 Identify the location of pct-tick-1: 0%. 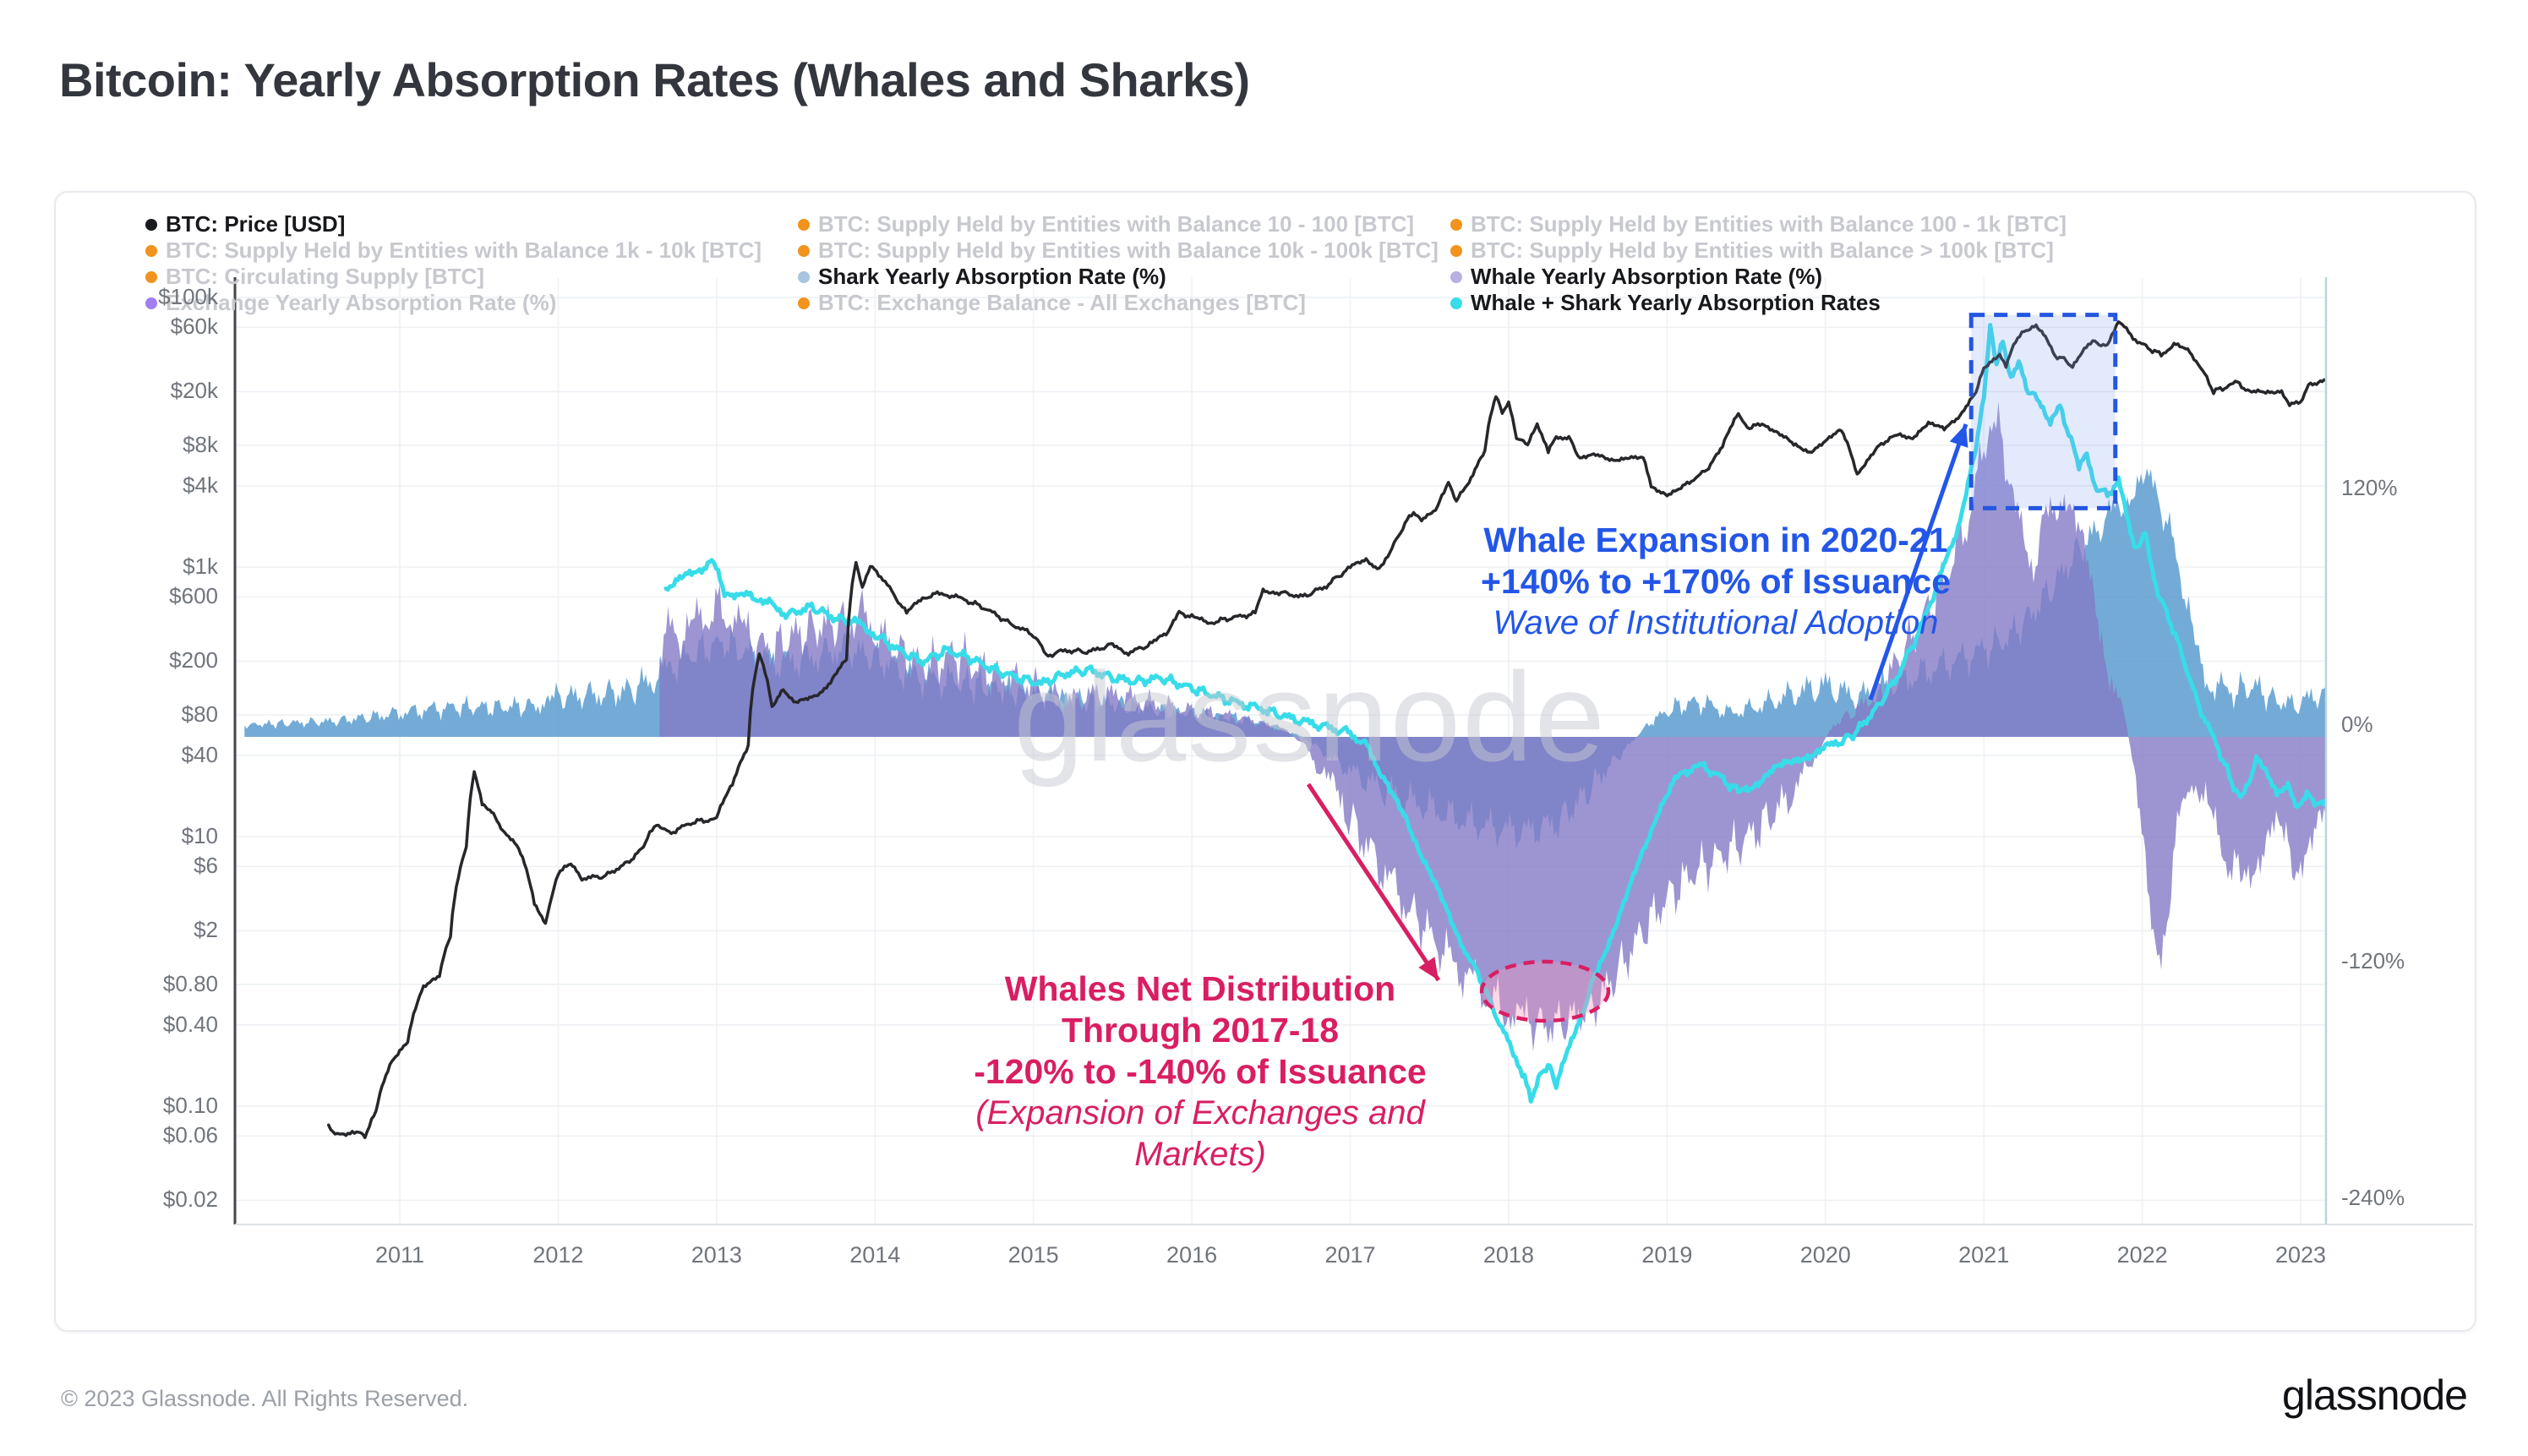
(2357, 724).